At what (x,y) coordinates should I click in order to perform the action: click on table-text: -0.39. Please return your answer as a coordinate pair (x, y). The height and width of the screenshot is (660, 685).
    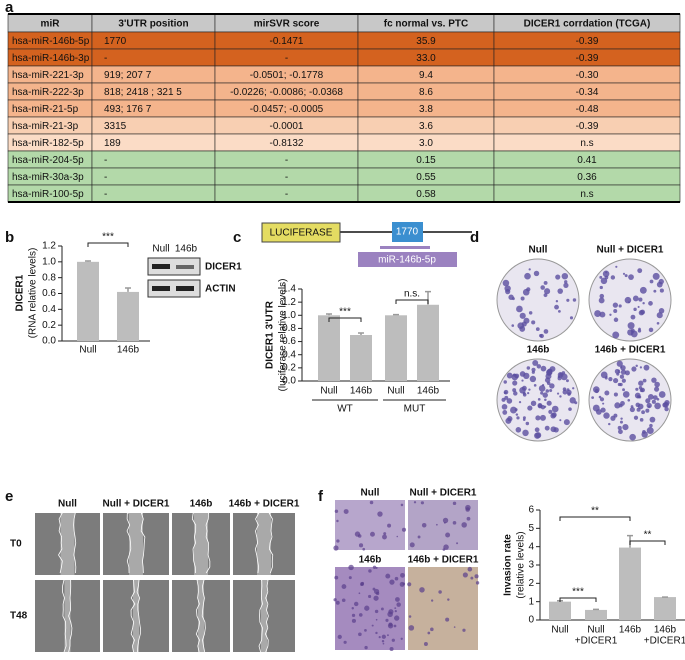
    Looking at the image, I should click on (587, 58).